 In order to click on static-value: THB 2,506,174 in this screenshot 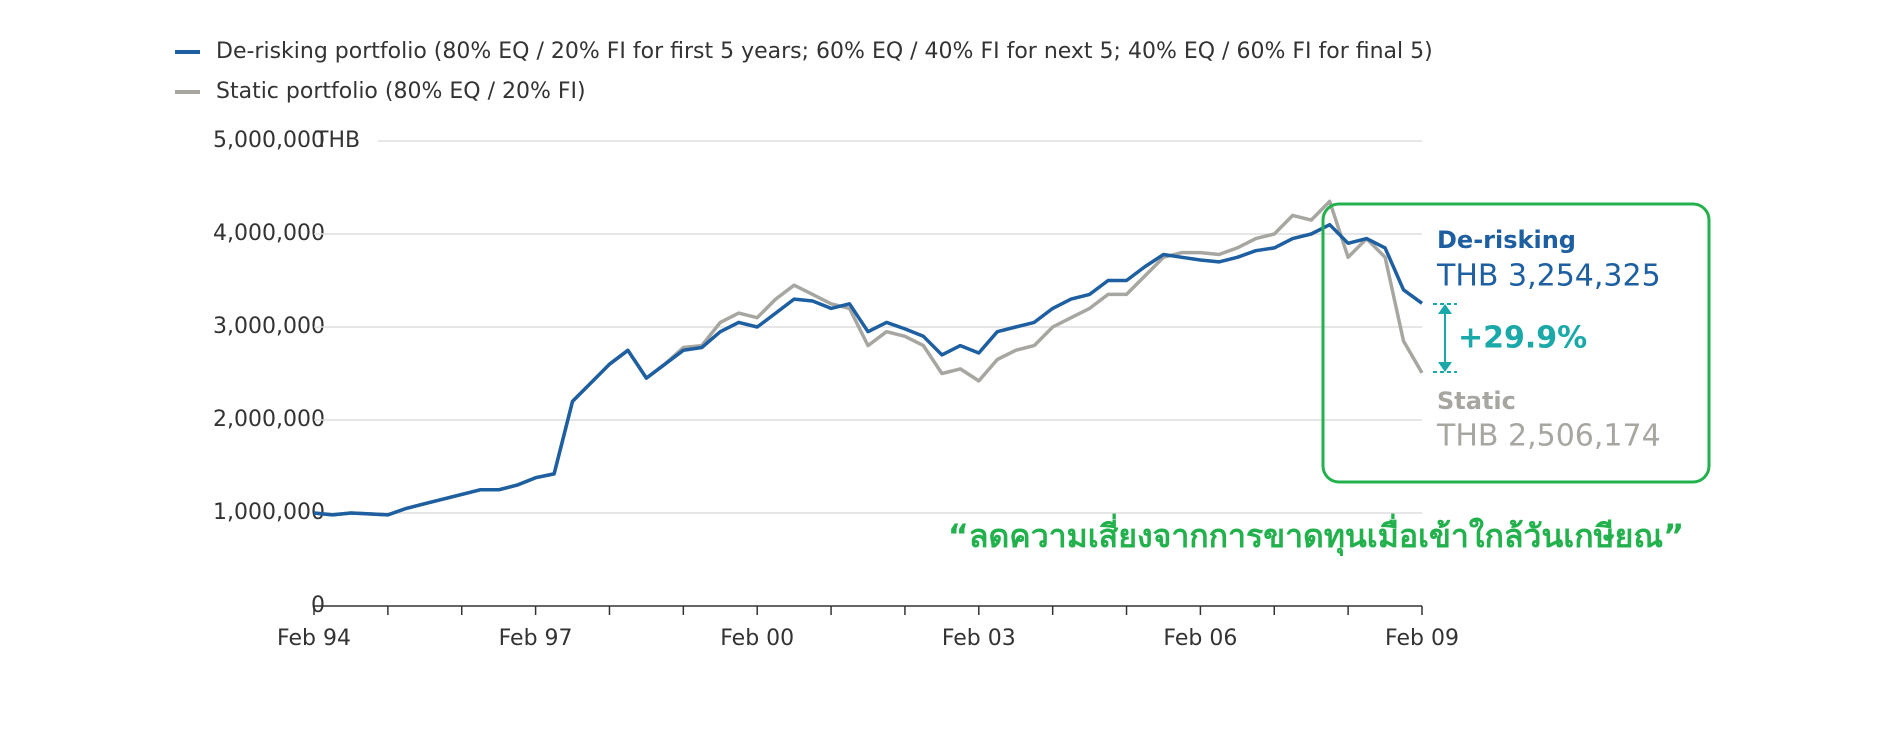, I will do `click(1548, 436)`.